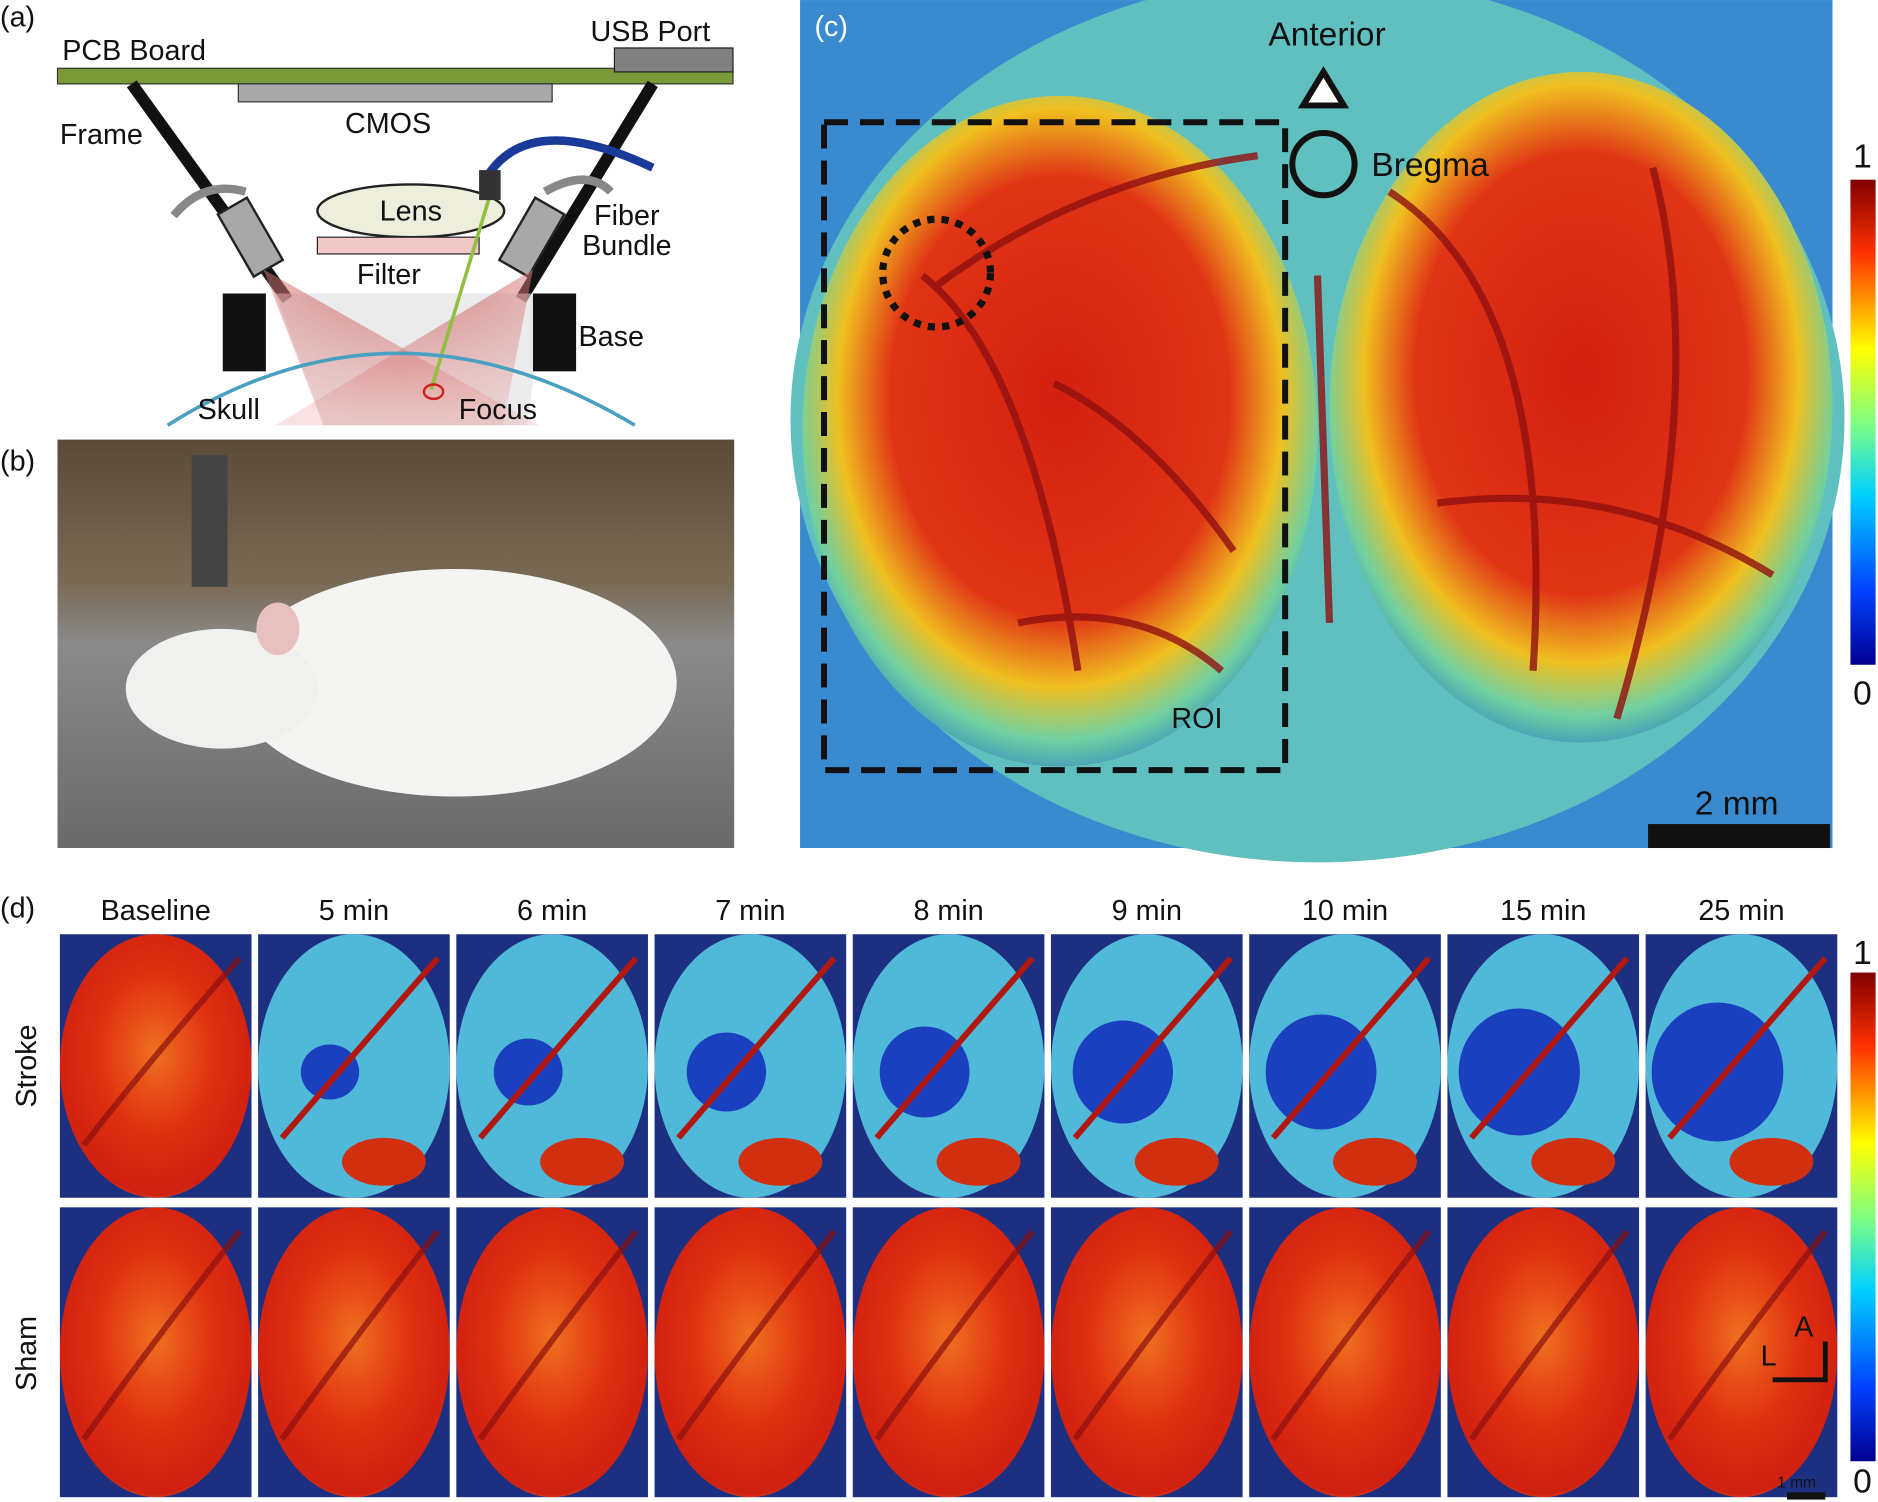 The image size is (1878, 1502). Describe the element at coordinates (948, 911) in the screenshot. I see `column-label: 8 min` at that location.